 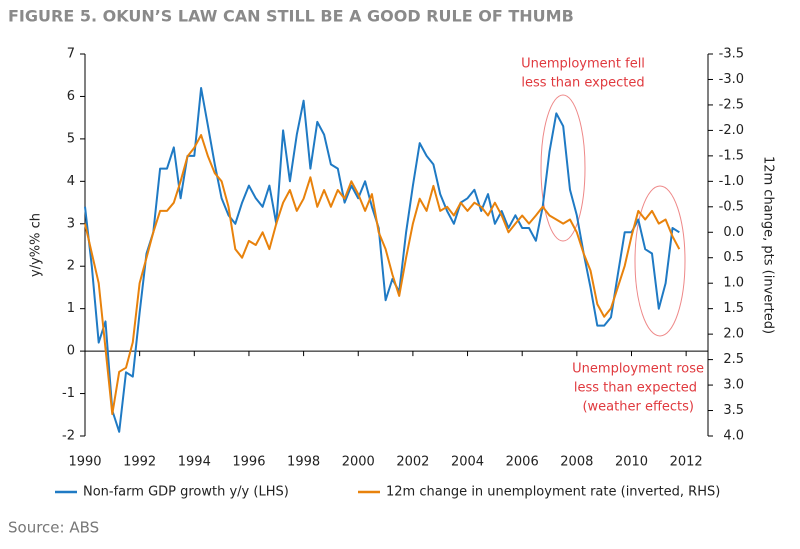 What do you see at coordinates (68, 436) in the screenshot?
I see `y-tick-label: -2` at bounding box center [68, 436].